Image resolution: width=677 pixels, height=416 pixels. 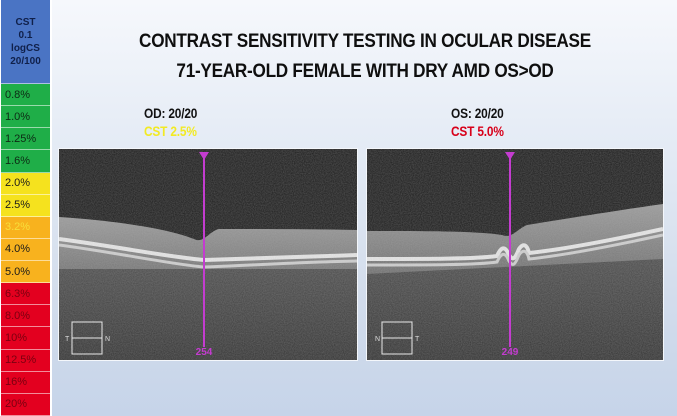 I want to click on scale-item: 5.0%, so click(x=25, y=272).